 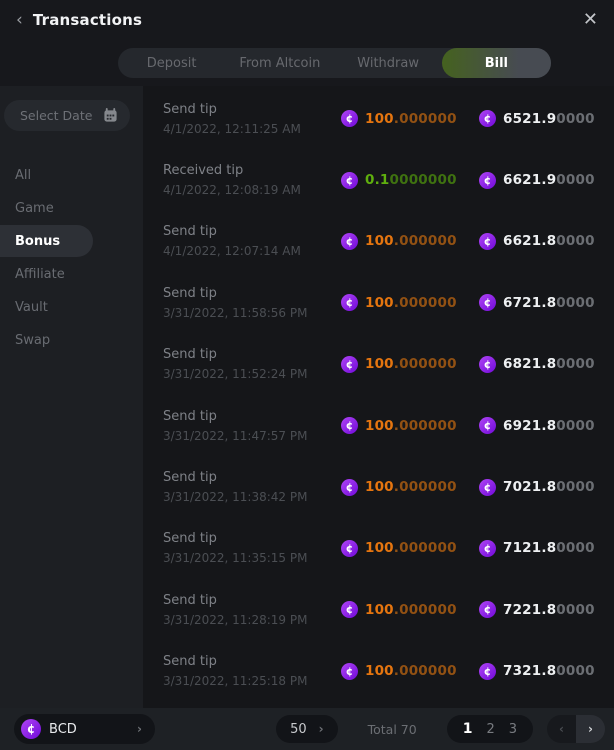 What do you see at coordinates (232, 190) in the screenshot?
I see `transaction-datetime: 4/1/2022, 12:08:19 AM` at bounding box center [232, 190].